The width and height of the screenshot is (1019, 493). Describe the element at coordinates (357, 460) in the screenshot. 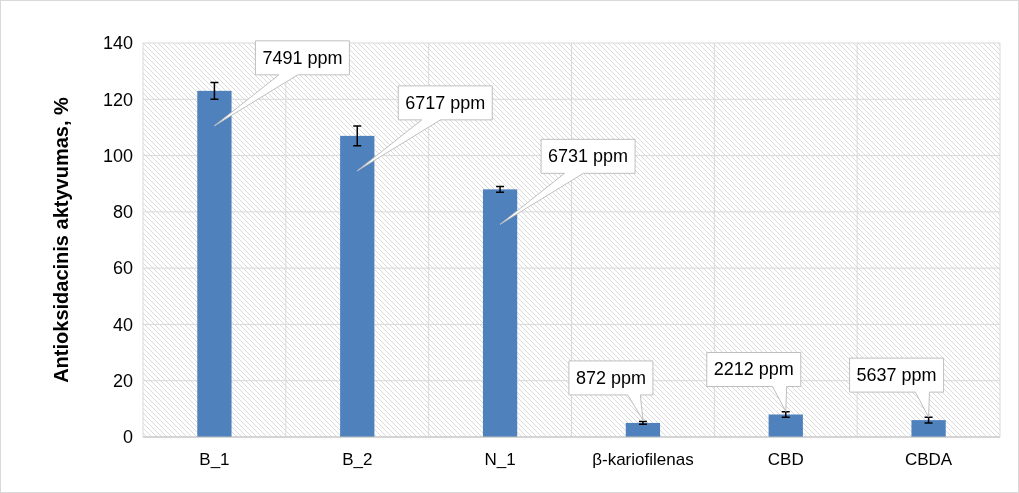

I see `x-tick-label: B_2` at that location.